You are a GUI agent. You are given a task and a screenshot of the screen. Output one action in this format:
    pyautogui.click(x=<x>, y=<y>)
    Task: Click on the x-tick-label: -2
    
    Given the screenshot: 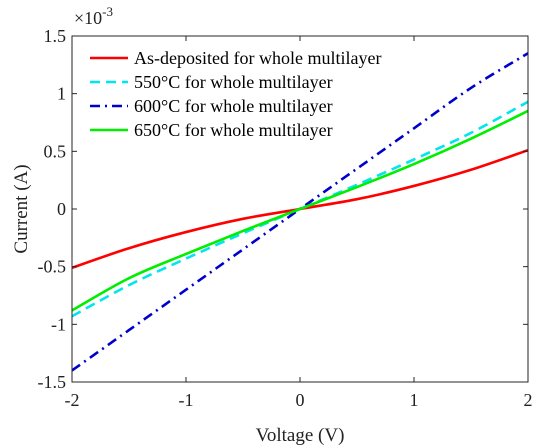 What is the action you would take?
    pyautogui.click(x=72, y=400)
    